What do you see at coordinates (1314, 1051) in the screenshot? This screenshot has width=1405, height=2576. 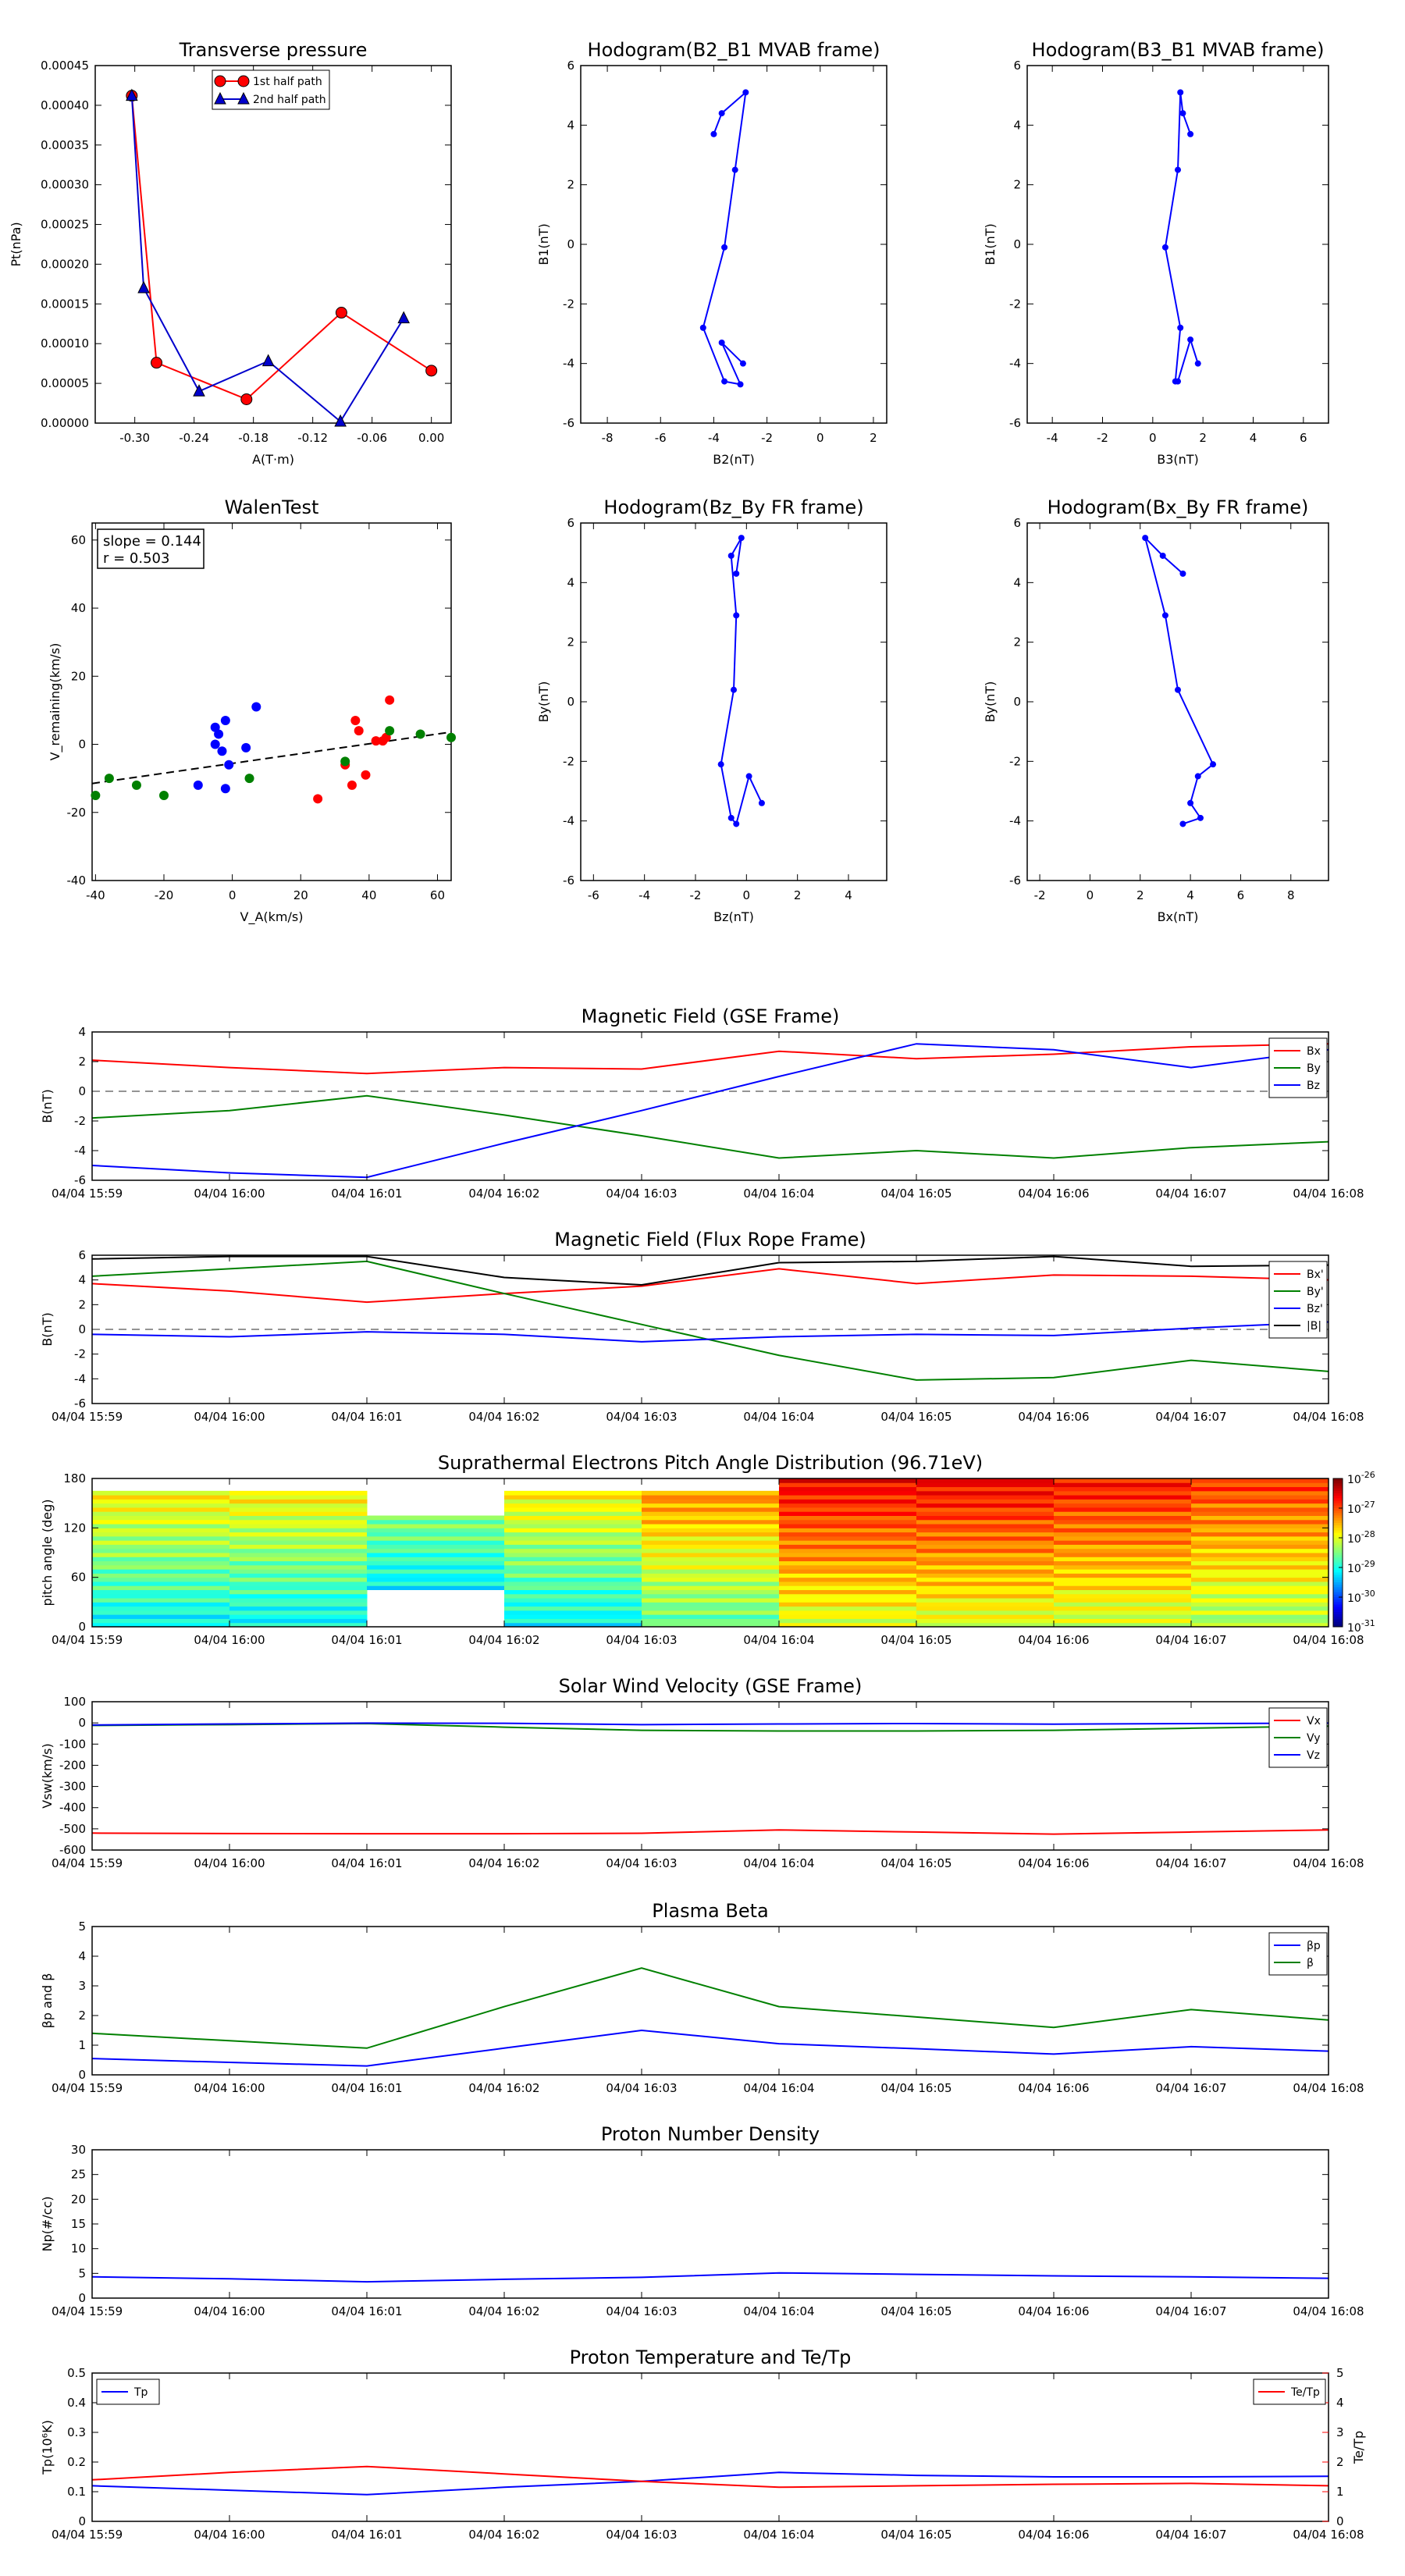 I see `legend-label: Bx` at bounding box center [1314, 1051].